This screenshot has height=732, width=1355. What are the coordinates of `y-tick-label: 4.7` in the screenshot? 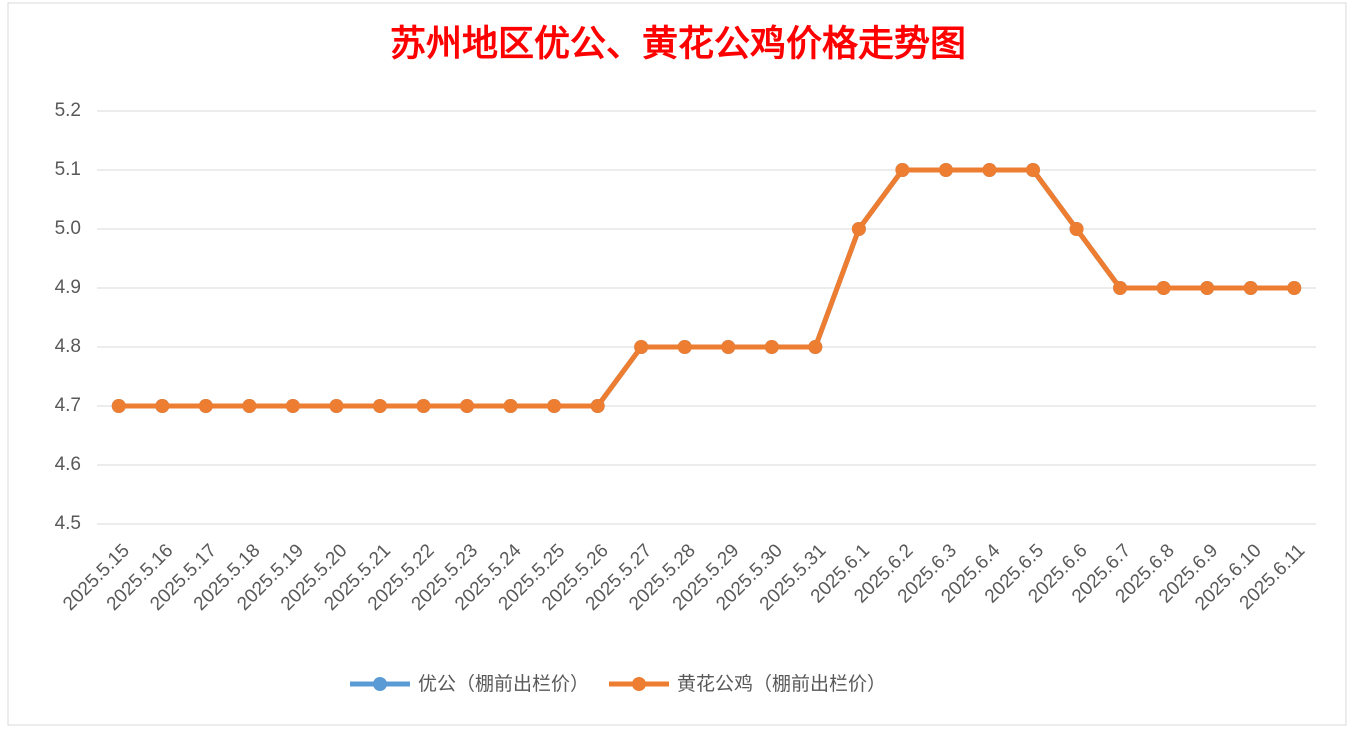 It's located at (68, 405).